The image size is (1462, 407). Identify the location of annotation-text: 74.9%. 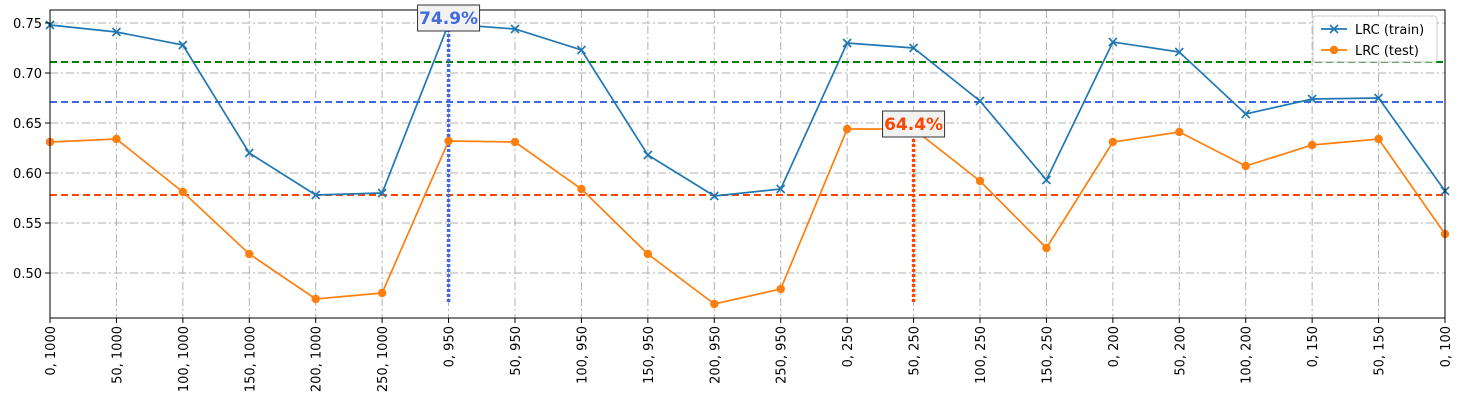
(448, 19).